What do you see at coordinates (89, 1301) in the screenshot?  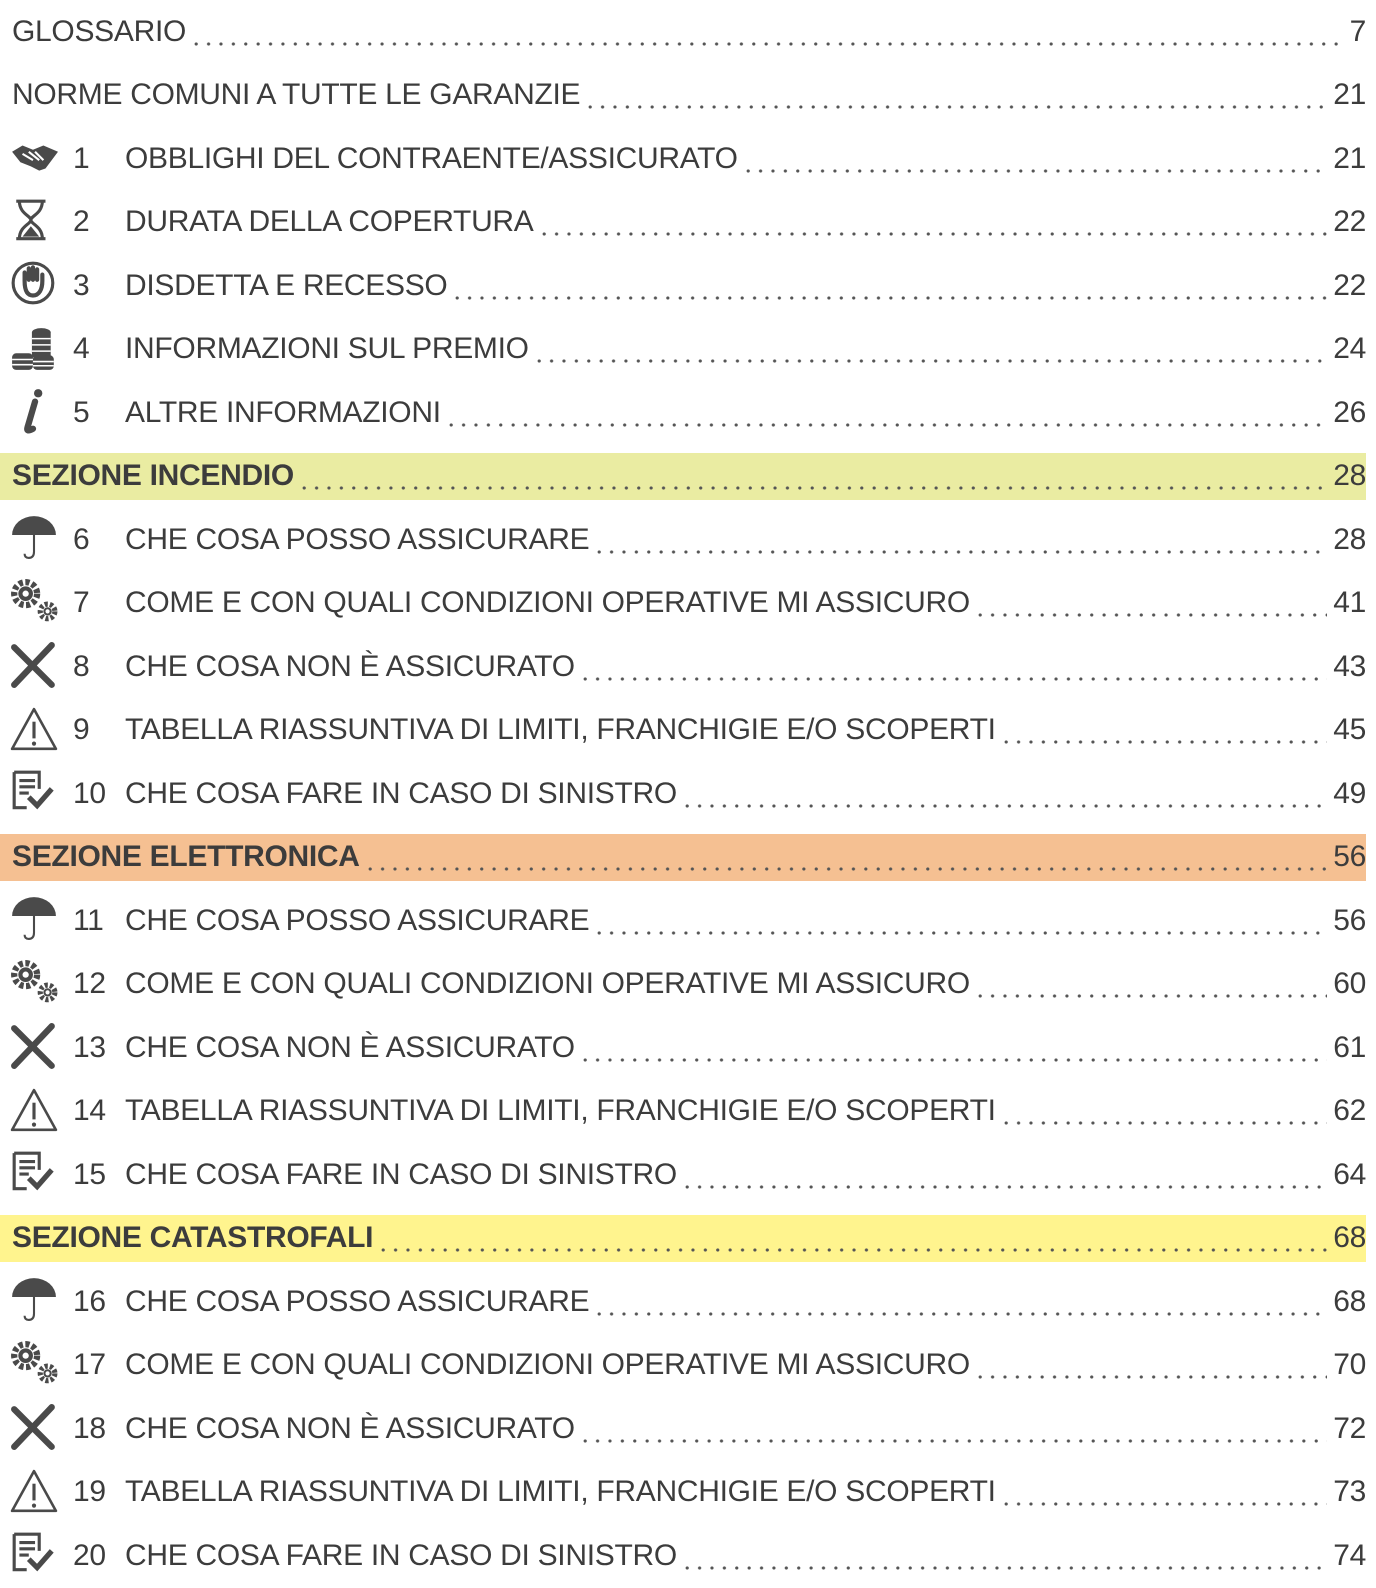 I see `entry-number: 16` at bounding box center [89, 1301].